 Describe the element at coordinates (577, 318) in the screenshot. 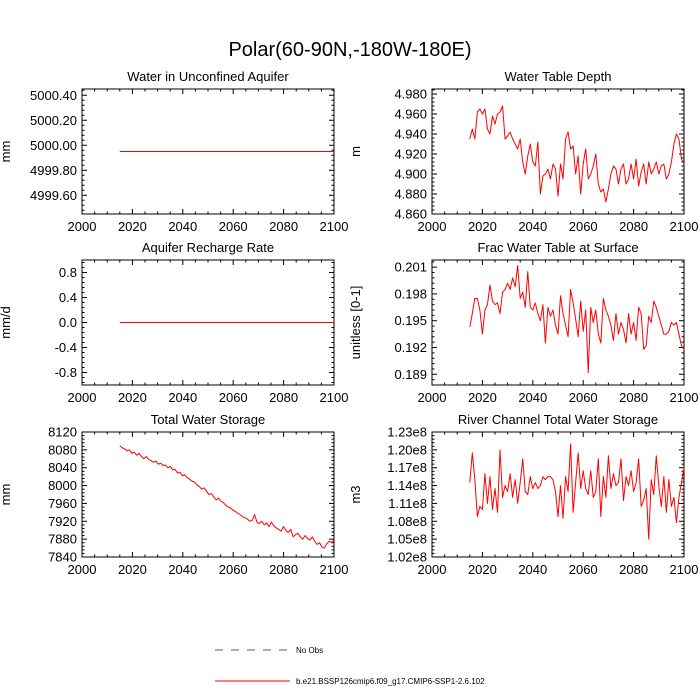

I see `frac-water-table-at-surface-series-model` at that location.